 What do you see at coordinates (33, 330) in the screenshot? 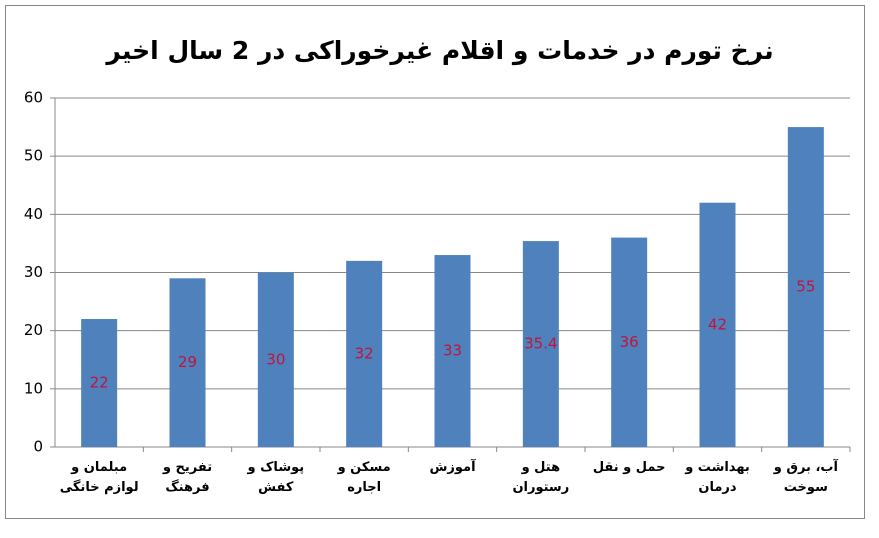
I see `y-tick-label: 20` at bounding box center [33, 330].